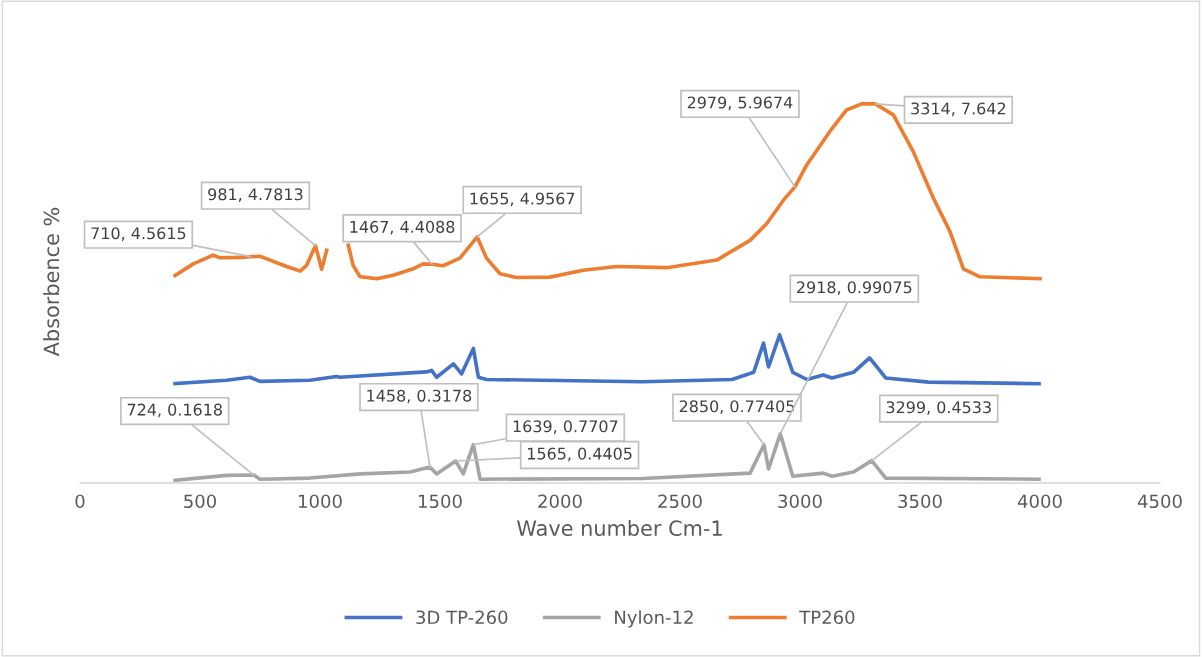 This screenshot has width=1202, height=657. I want to click on x-tick-label: 4000, so click(1039, 501).